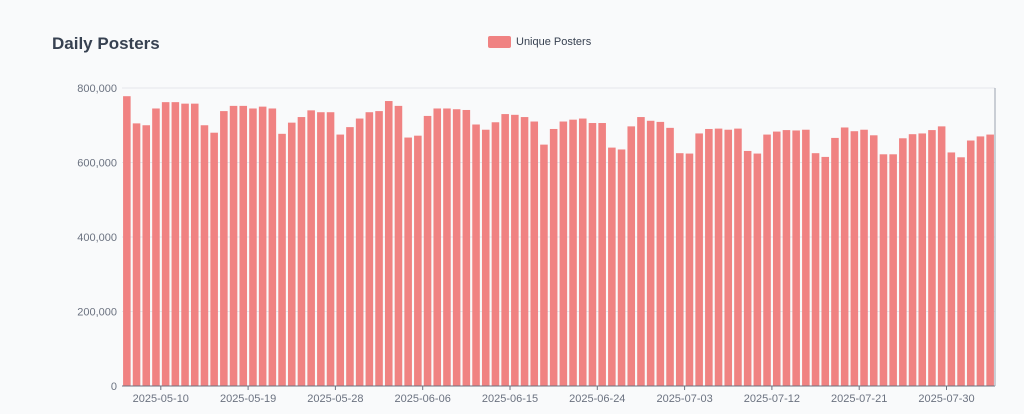  Describe the element at coordinates (161, 399) in the screenshot. I see `x-tick-label: 2025-05-10` at that location.